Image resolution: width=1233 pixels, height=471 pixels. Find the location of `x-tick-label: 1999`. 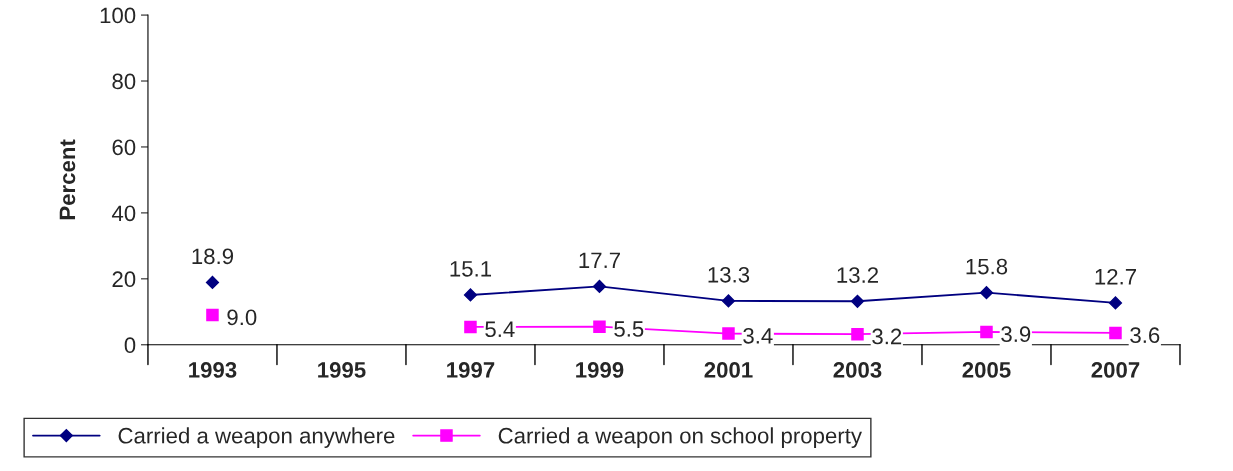

x-tick-label: 1999 is located at coordinates (600, 370).